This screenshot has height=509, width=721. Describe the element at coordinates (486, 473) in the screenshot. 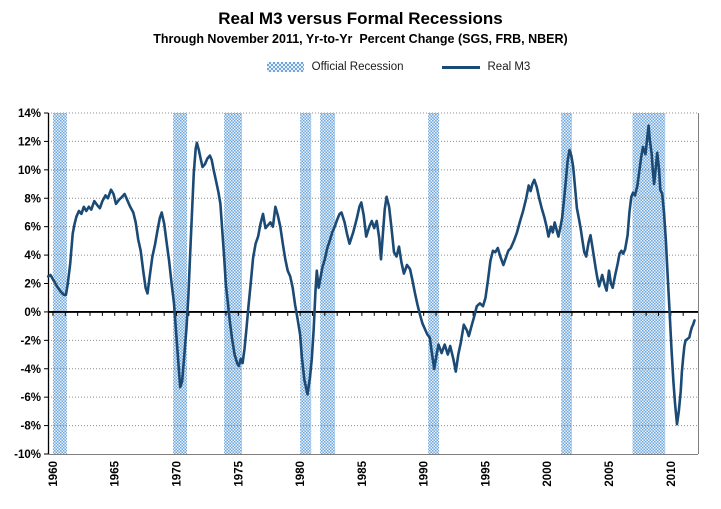

I see `x-axis-label: 1995` at that location.